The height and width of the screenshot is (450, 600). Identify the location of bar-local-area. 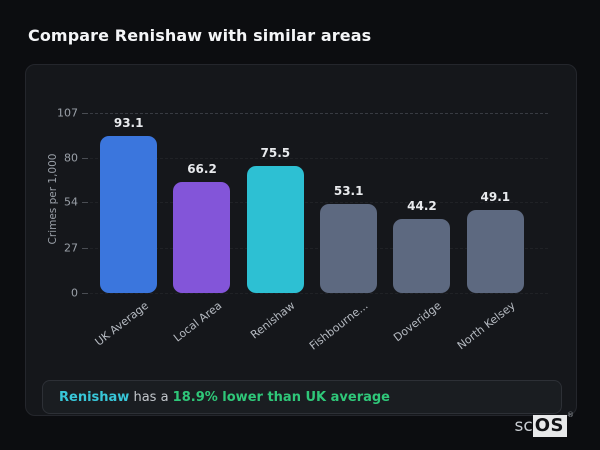
(202, 237).